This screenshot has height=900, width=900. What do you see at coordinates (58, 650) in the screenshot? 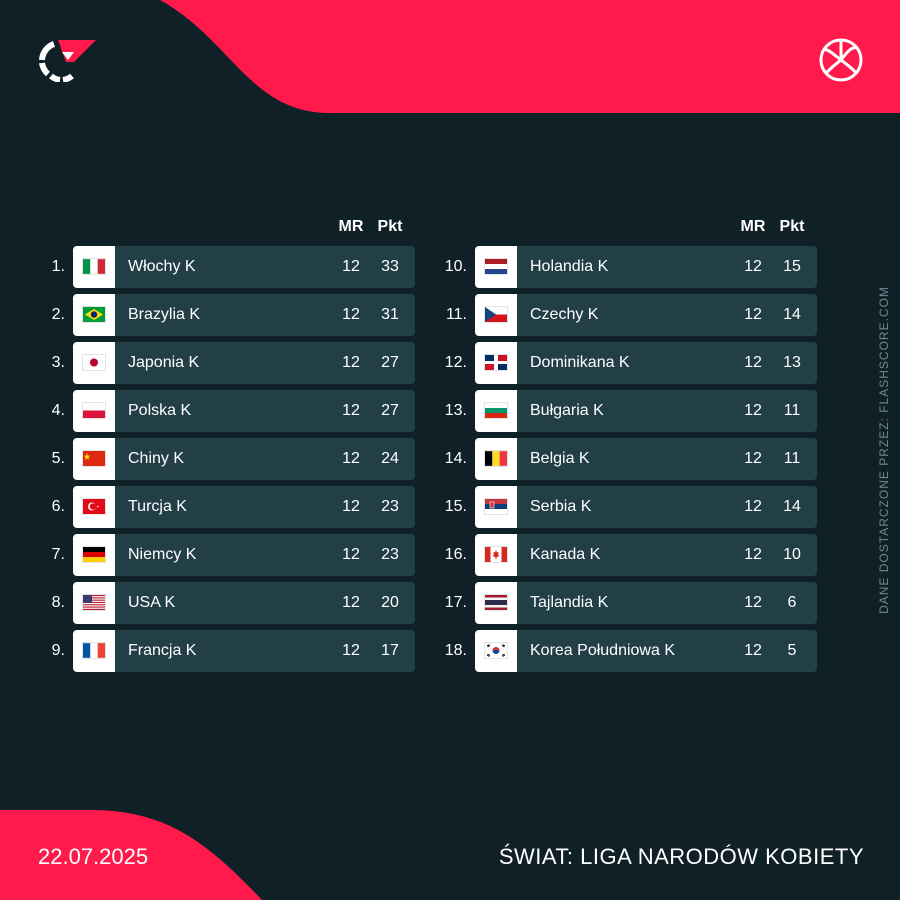
I see `rank: 9.` at bounding box center [58, 650].